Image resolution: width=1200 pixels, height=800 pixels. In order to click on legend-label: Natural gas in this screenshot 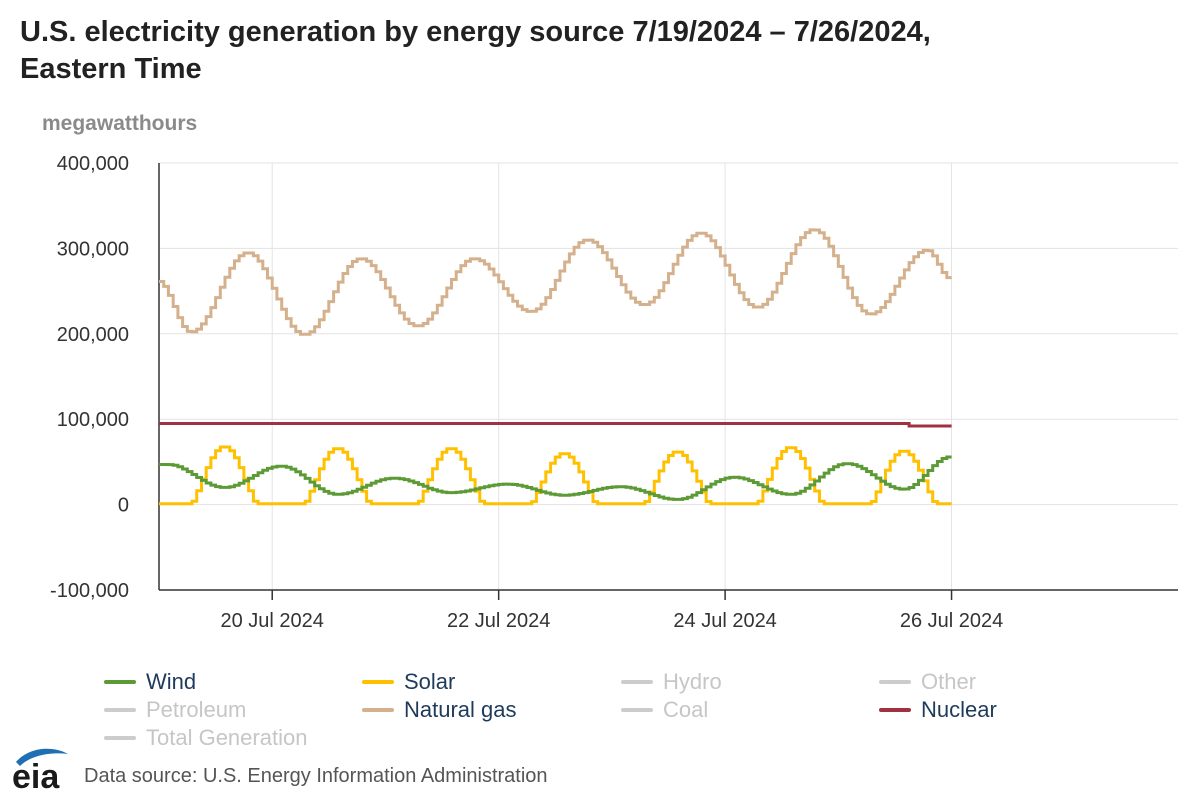, I will do `click(460, 709)`.